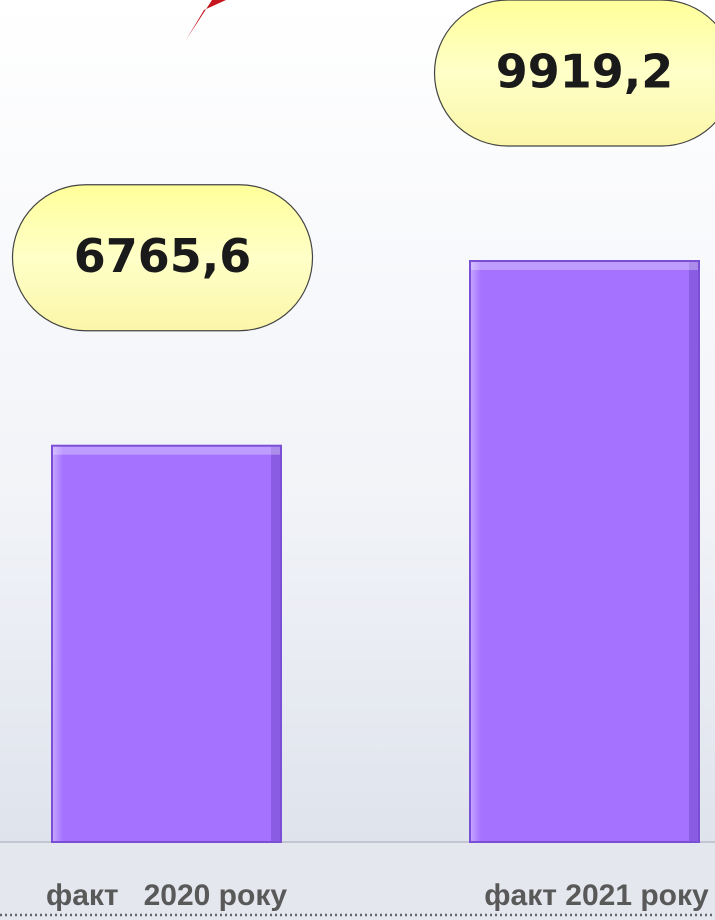 Image resolution: width=715 pixels, height=920 pixels. Describe the element at coordinates (357, 881) in the screenshot. I see `floor` at that location.